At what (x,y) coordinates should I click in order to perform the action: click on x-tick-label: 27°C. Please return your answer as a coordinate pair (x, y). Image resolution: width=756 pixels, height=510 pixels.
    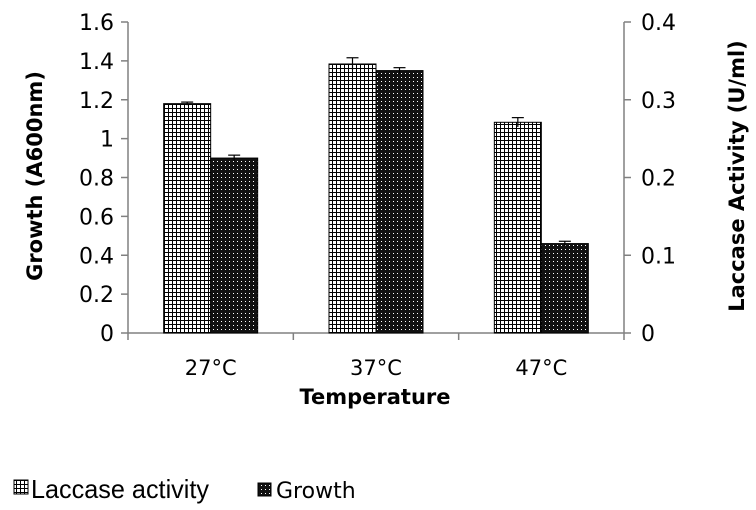
    Looking at the image, I should click on (211, 368).